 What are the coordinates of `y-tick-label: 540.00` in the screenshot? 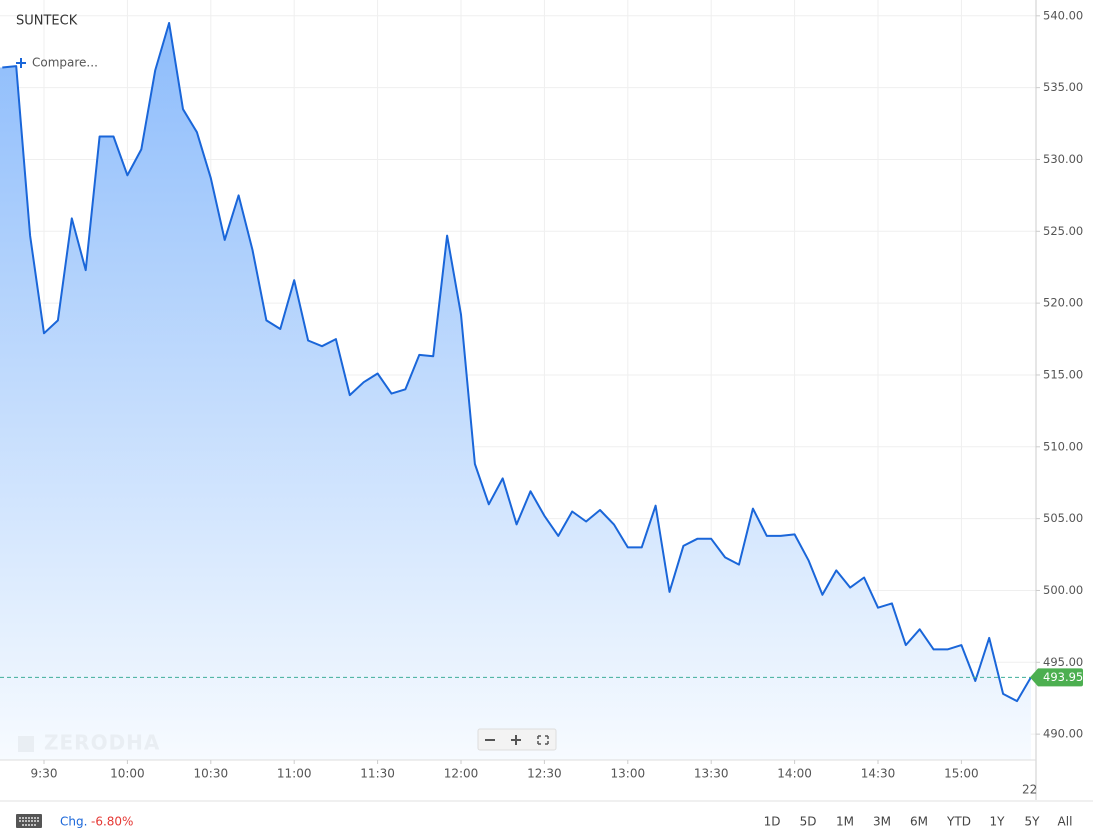 It's located at (1063, 15).